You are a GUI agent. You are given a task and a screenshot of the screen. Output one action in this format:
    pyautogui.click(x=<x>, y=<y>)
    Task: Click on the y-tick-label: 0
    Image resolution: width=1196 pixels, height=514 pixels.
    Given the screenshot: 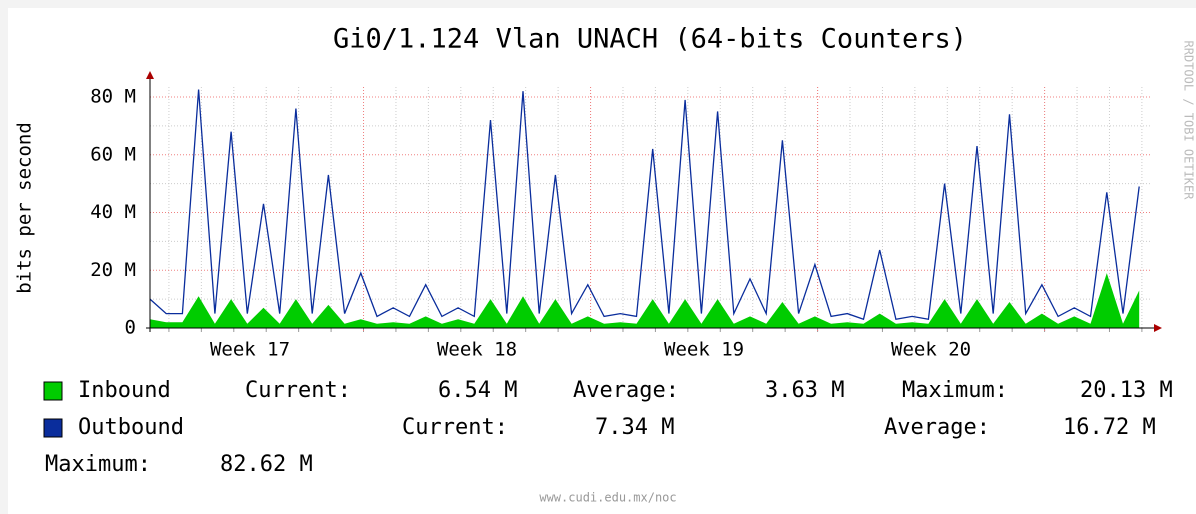 What is the action you would take?
    pyautogui.click(x=130, y=328)
    